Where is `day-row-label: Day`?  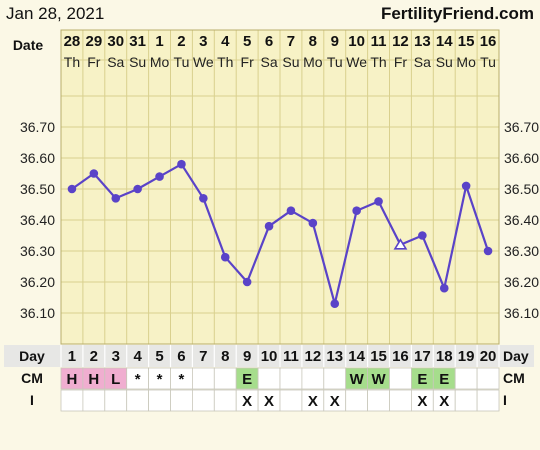
day-row-label: Day is located at coordinates (32, 356).